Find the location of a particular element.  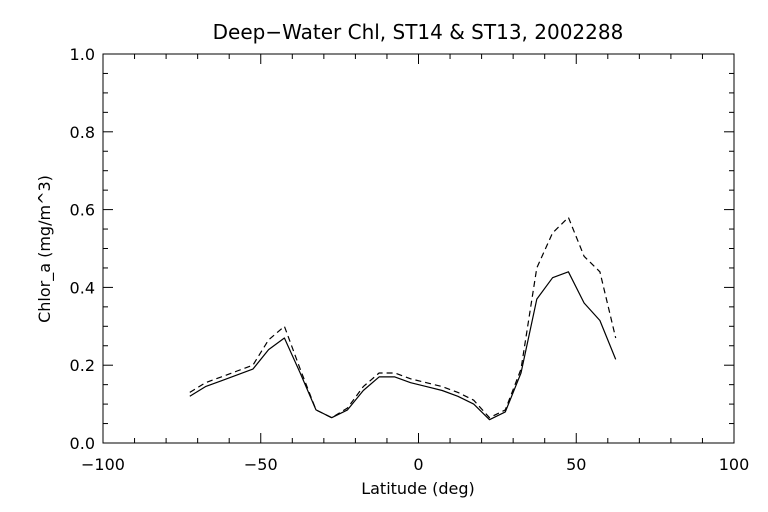

y-tick-label: 0.6 is located at coordinates (82, 210).